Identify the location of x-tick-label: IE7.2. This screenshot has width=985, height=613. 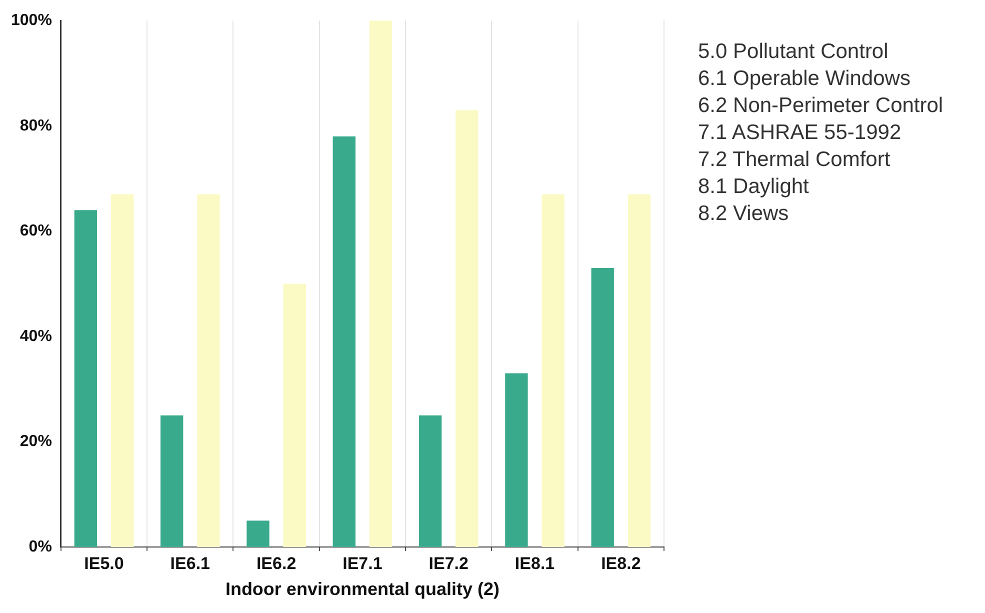
(448, 563).